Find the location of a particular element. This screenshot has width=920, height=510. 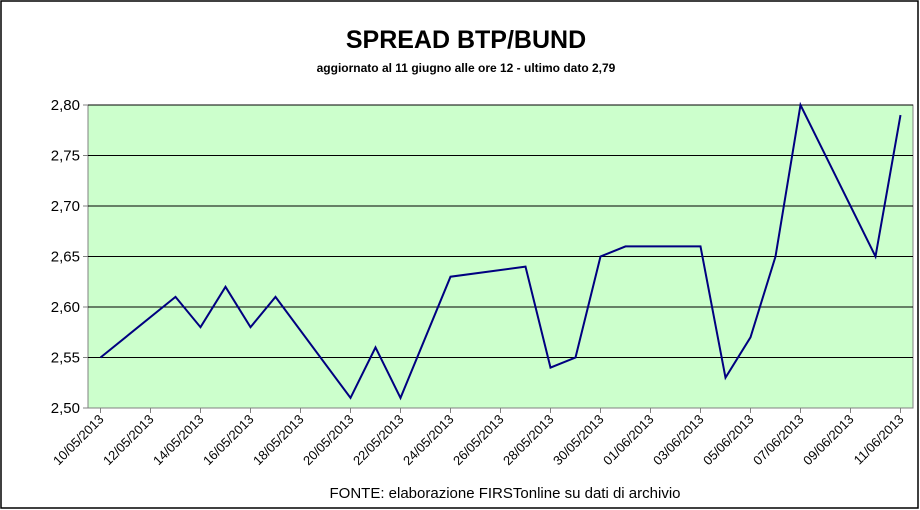

y-tick-label: 2,70 is located at coordinates (65, 206).